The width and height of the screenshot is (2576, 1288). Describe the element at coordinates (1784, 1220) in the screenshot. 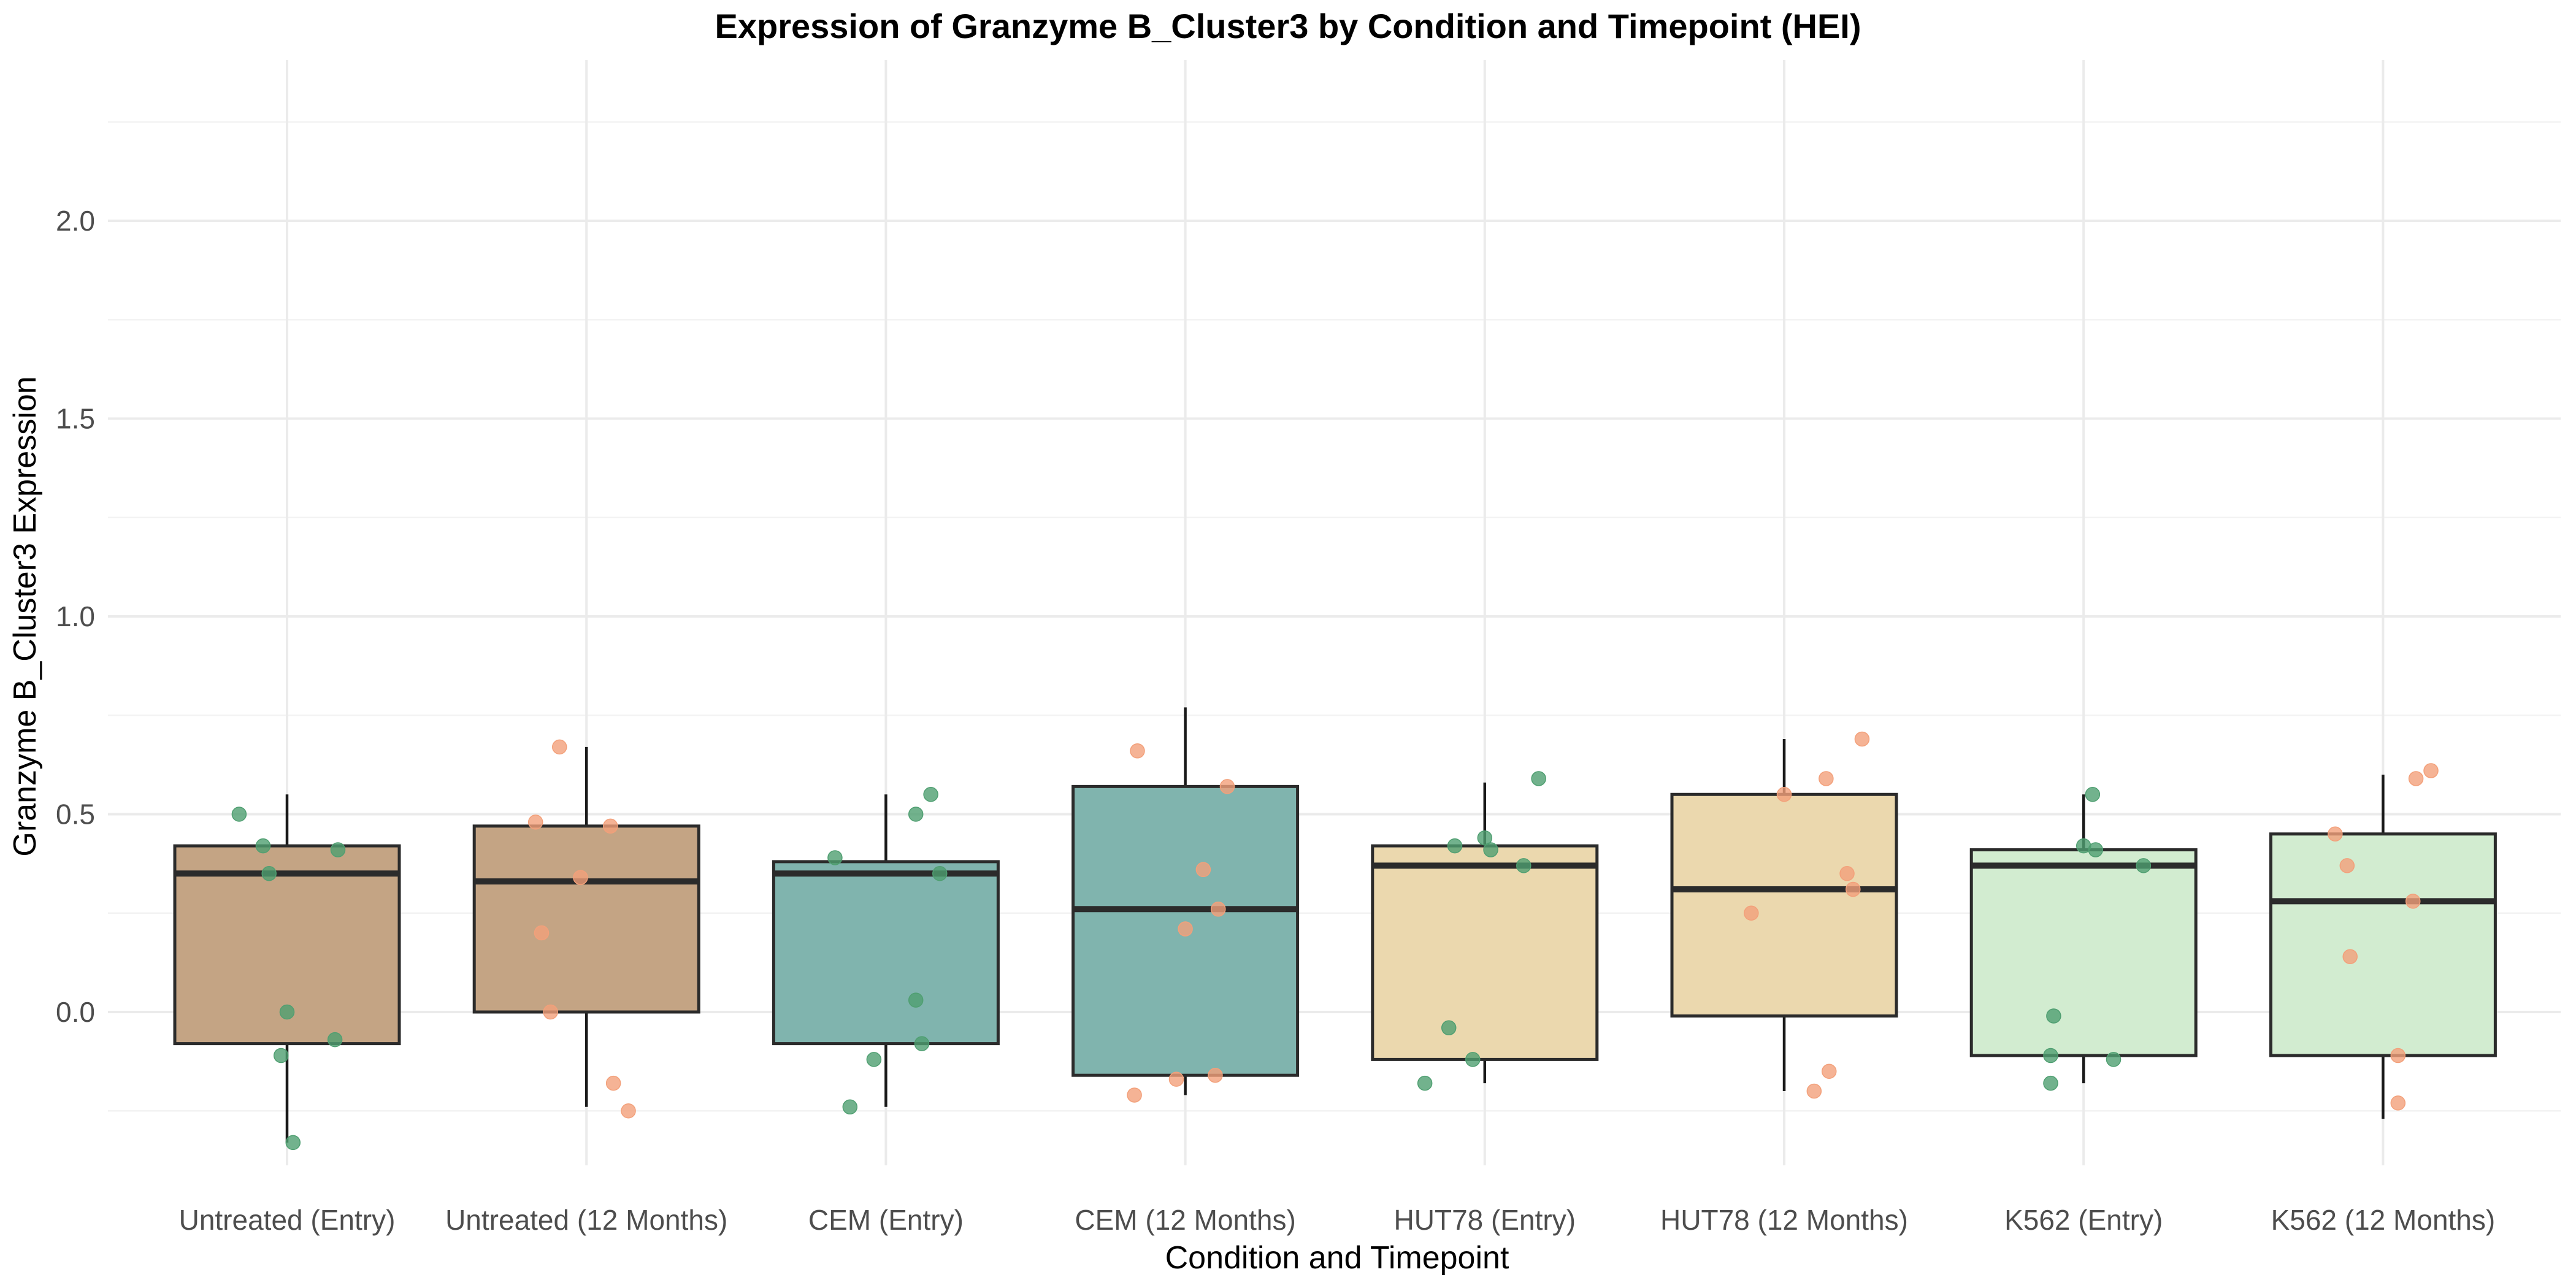

I see `x-tick-label: HUT78 (12 Months)` at that location.